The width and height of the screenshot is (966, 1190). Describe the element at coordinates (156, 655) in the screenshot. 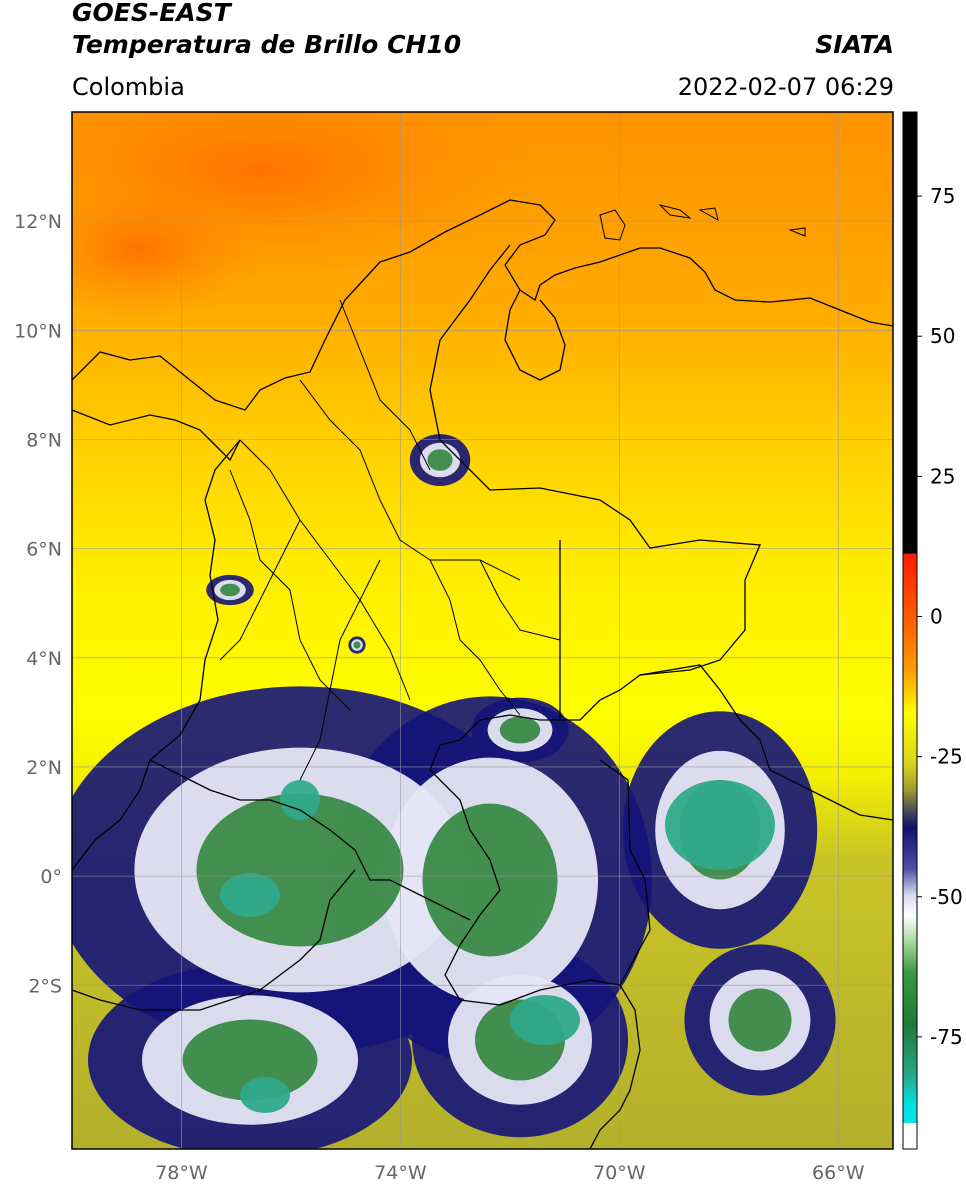

I see `pacific-coastline` at that location.